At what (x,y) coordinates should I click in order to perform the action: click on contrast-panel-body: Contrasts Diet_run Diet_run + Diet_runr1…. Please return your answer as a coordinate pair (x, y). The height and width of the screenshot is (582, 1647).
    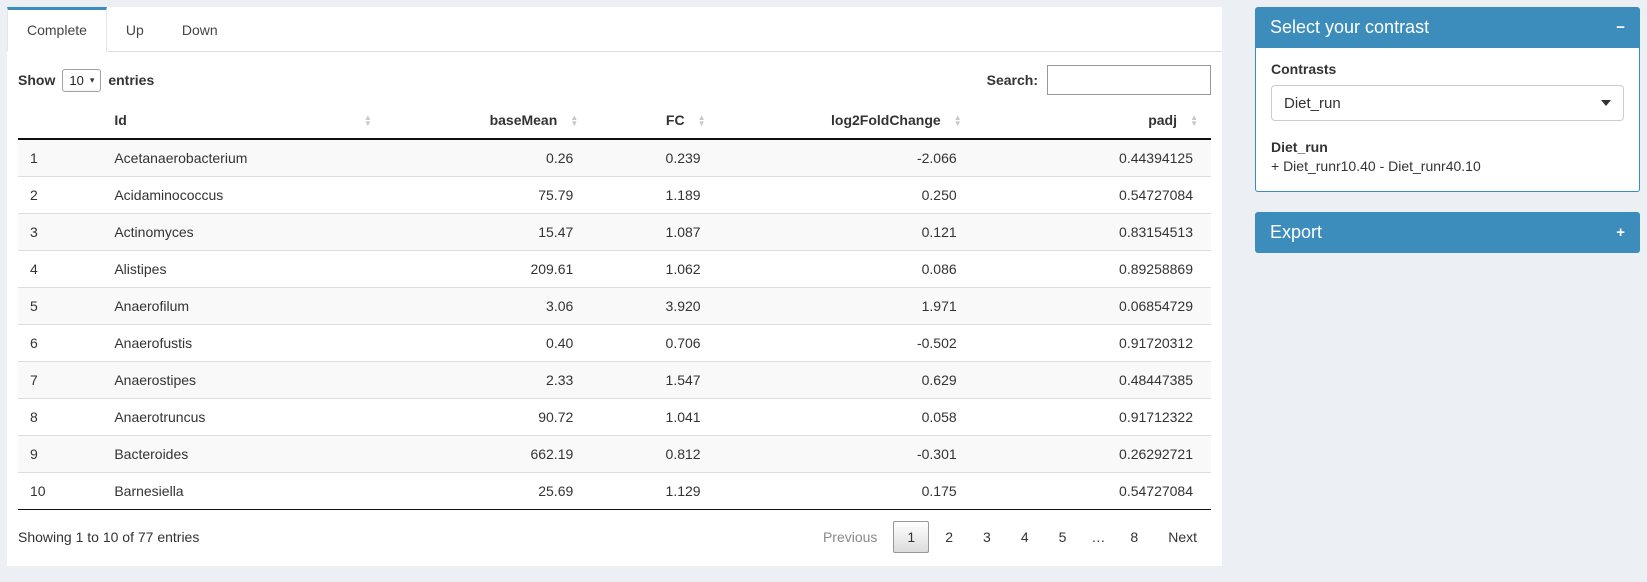
    Looking at the image, I should click on (1447, 120).